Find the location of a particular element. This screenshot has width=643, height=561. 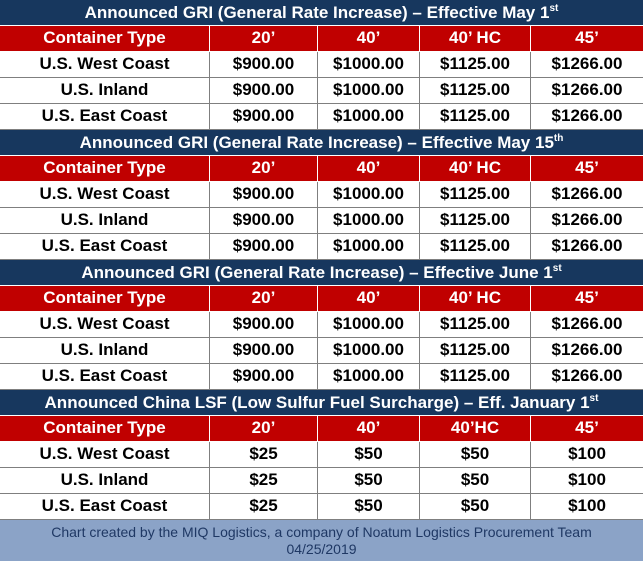

header-row: Container Type 20’ 40’ 40’HC 45’ is located at coordinates (321, 429).